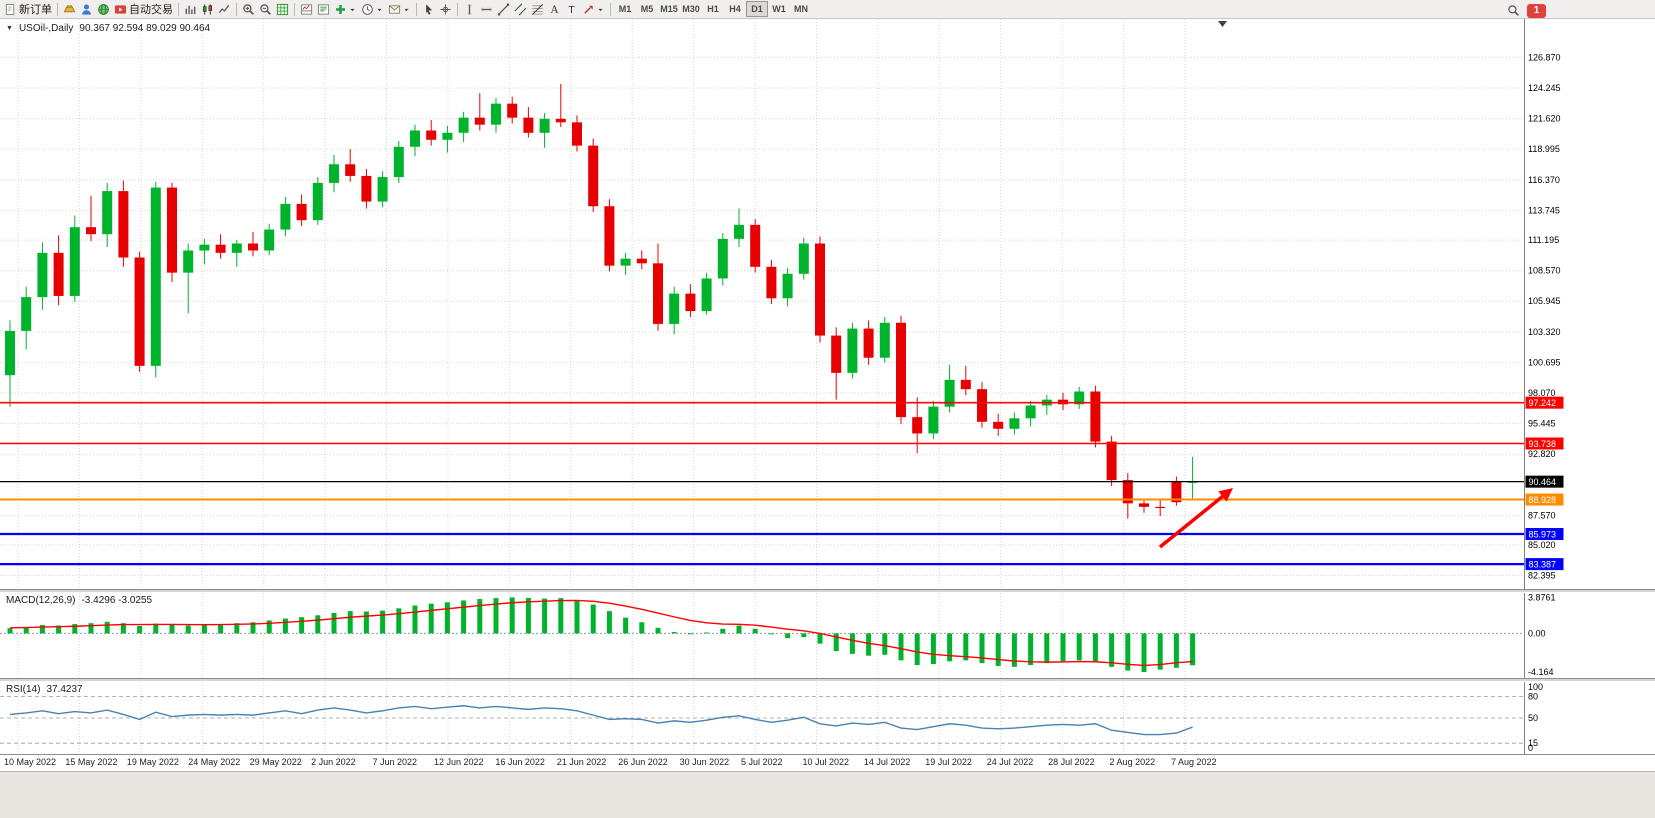 This screenshot has width=1655, height=818. I want to click on tile-windows-button, so click(282, 9).